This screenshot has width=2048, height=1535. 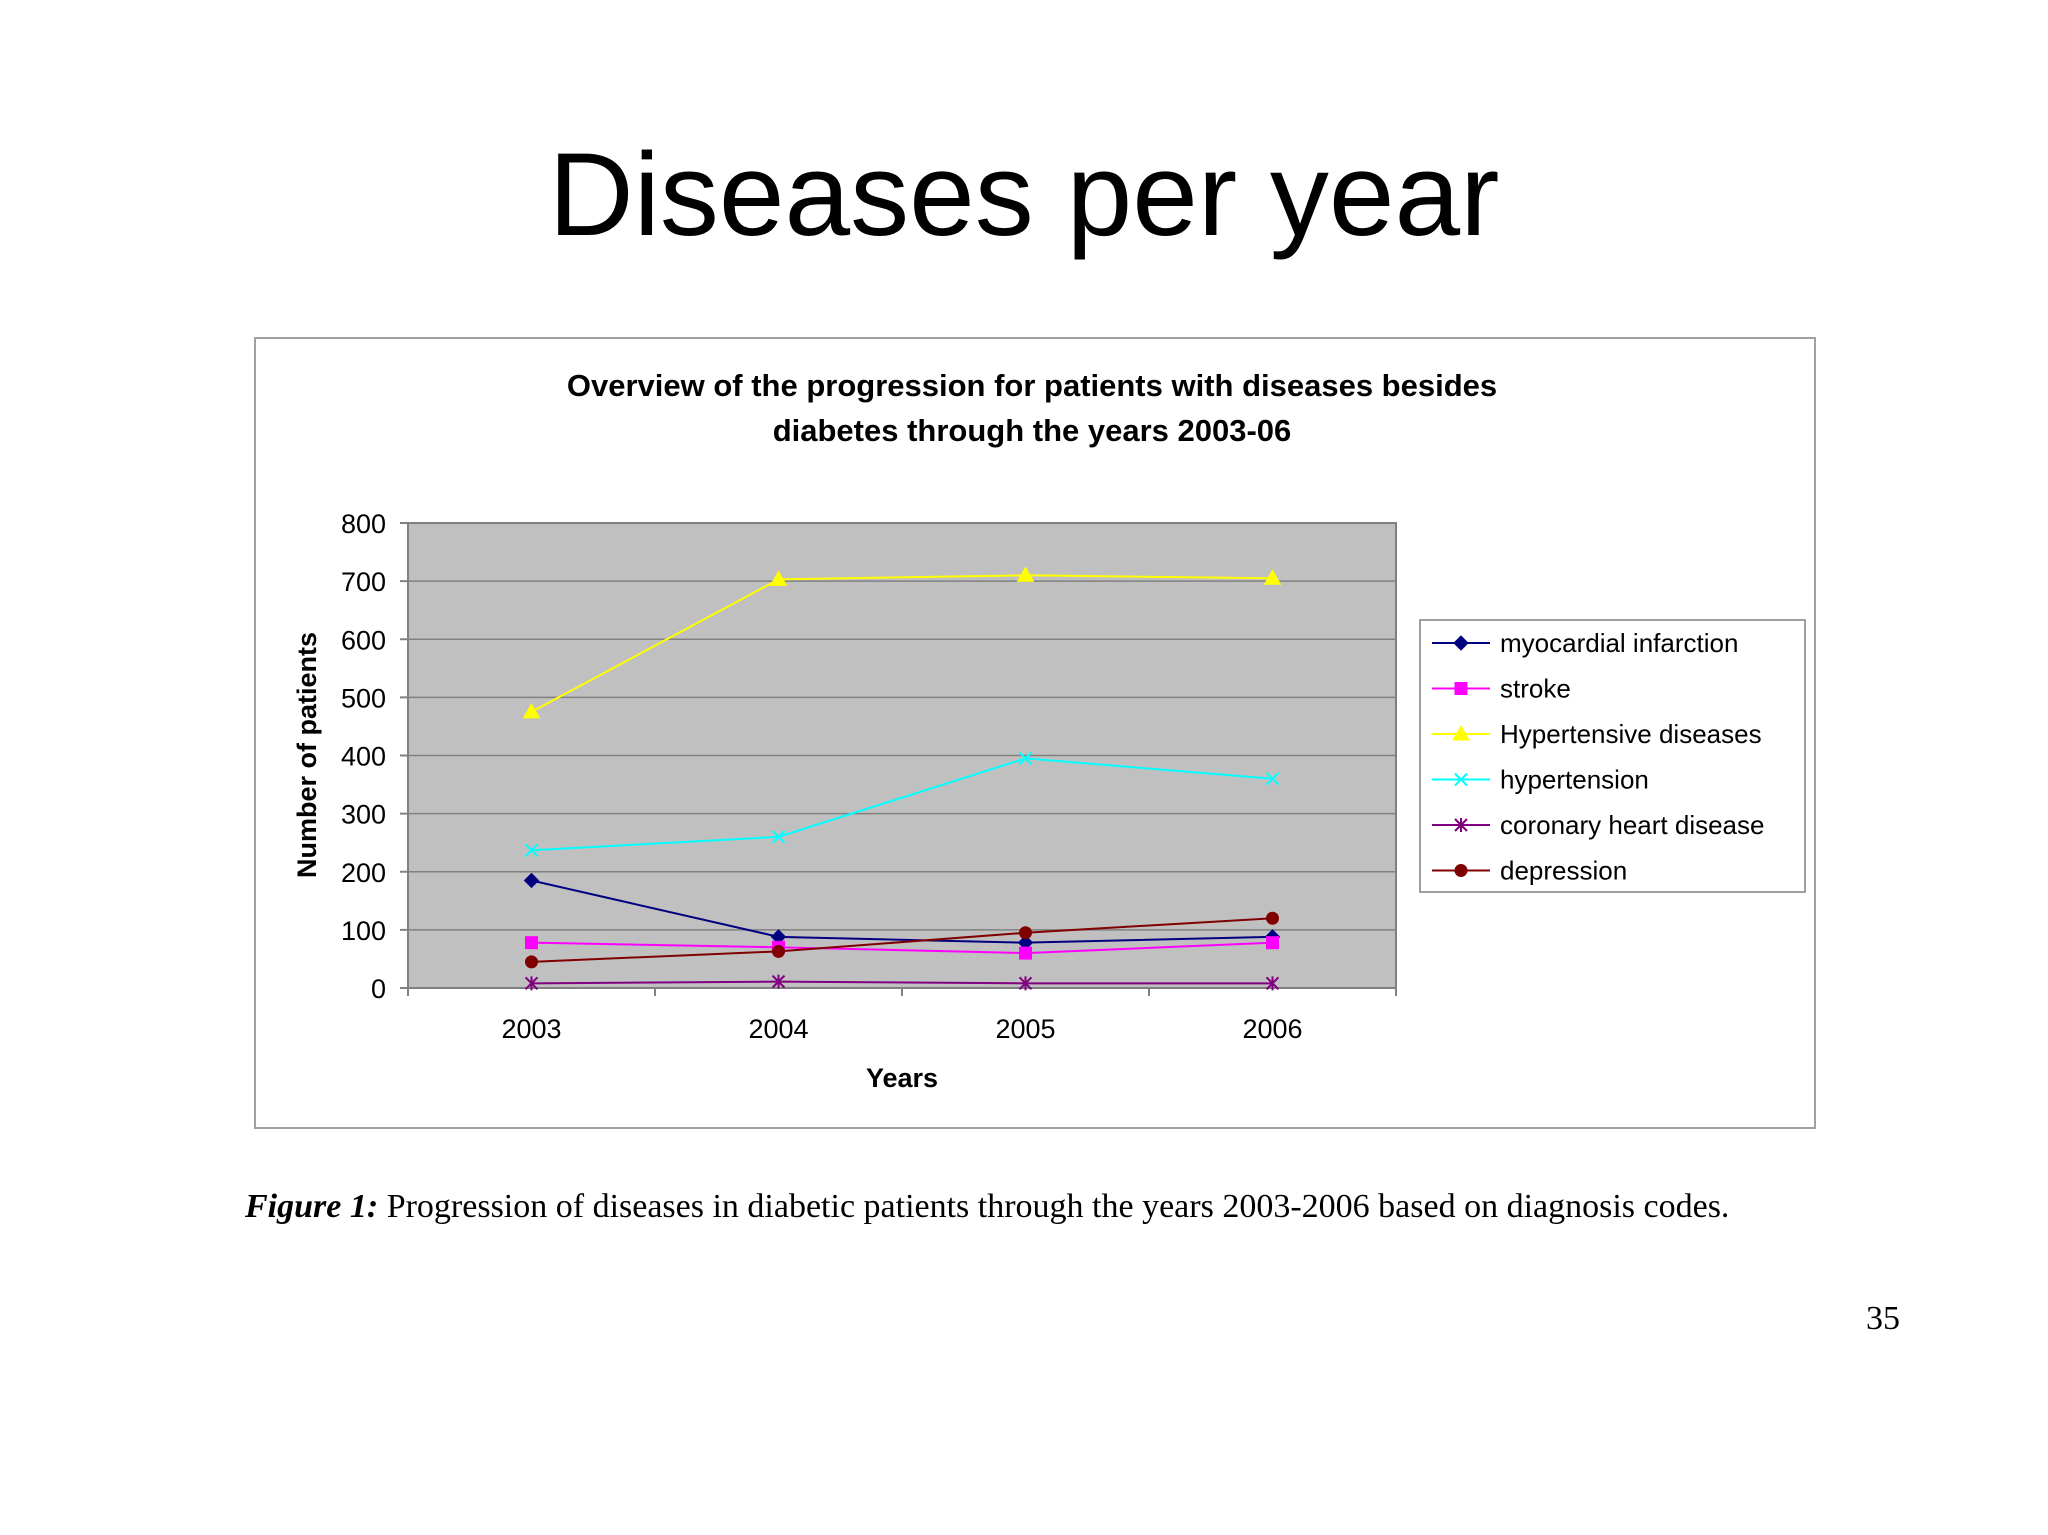 I want to click on legend-box, so click(x=1612, y=756).